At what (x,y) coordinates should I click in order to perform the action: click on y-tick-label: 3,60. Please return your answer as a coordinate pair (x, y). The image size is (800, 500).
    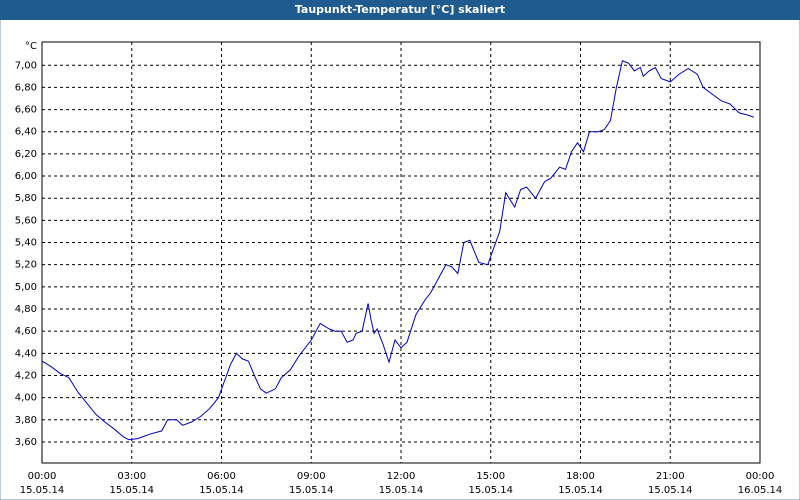
    Looking at the image, I should click on (26, 442).